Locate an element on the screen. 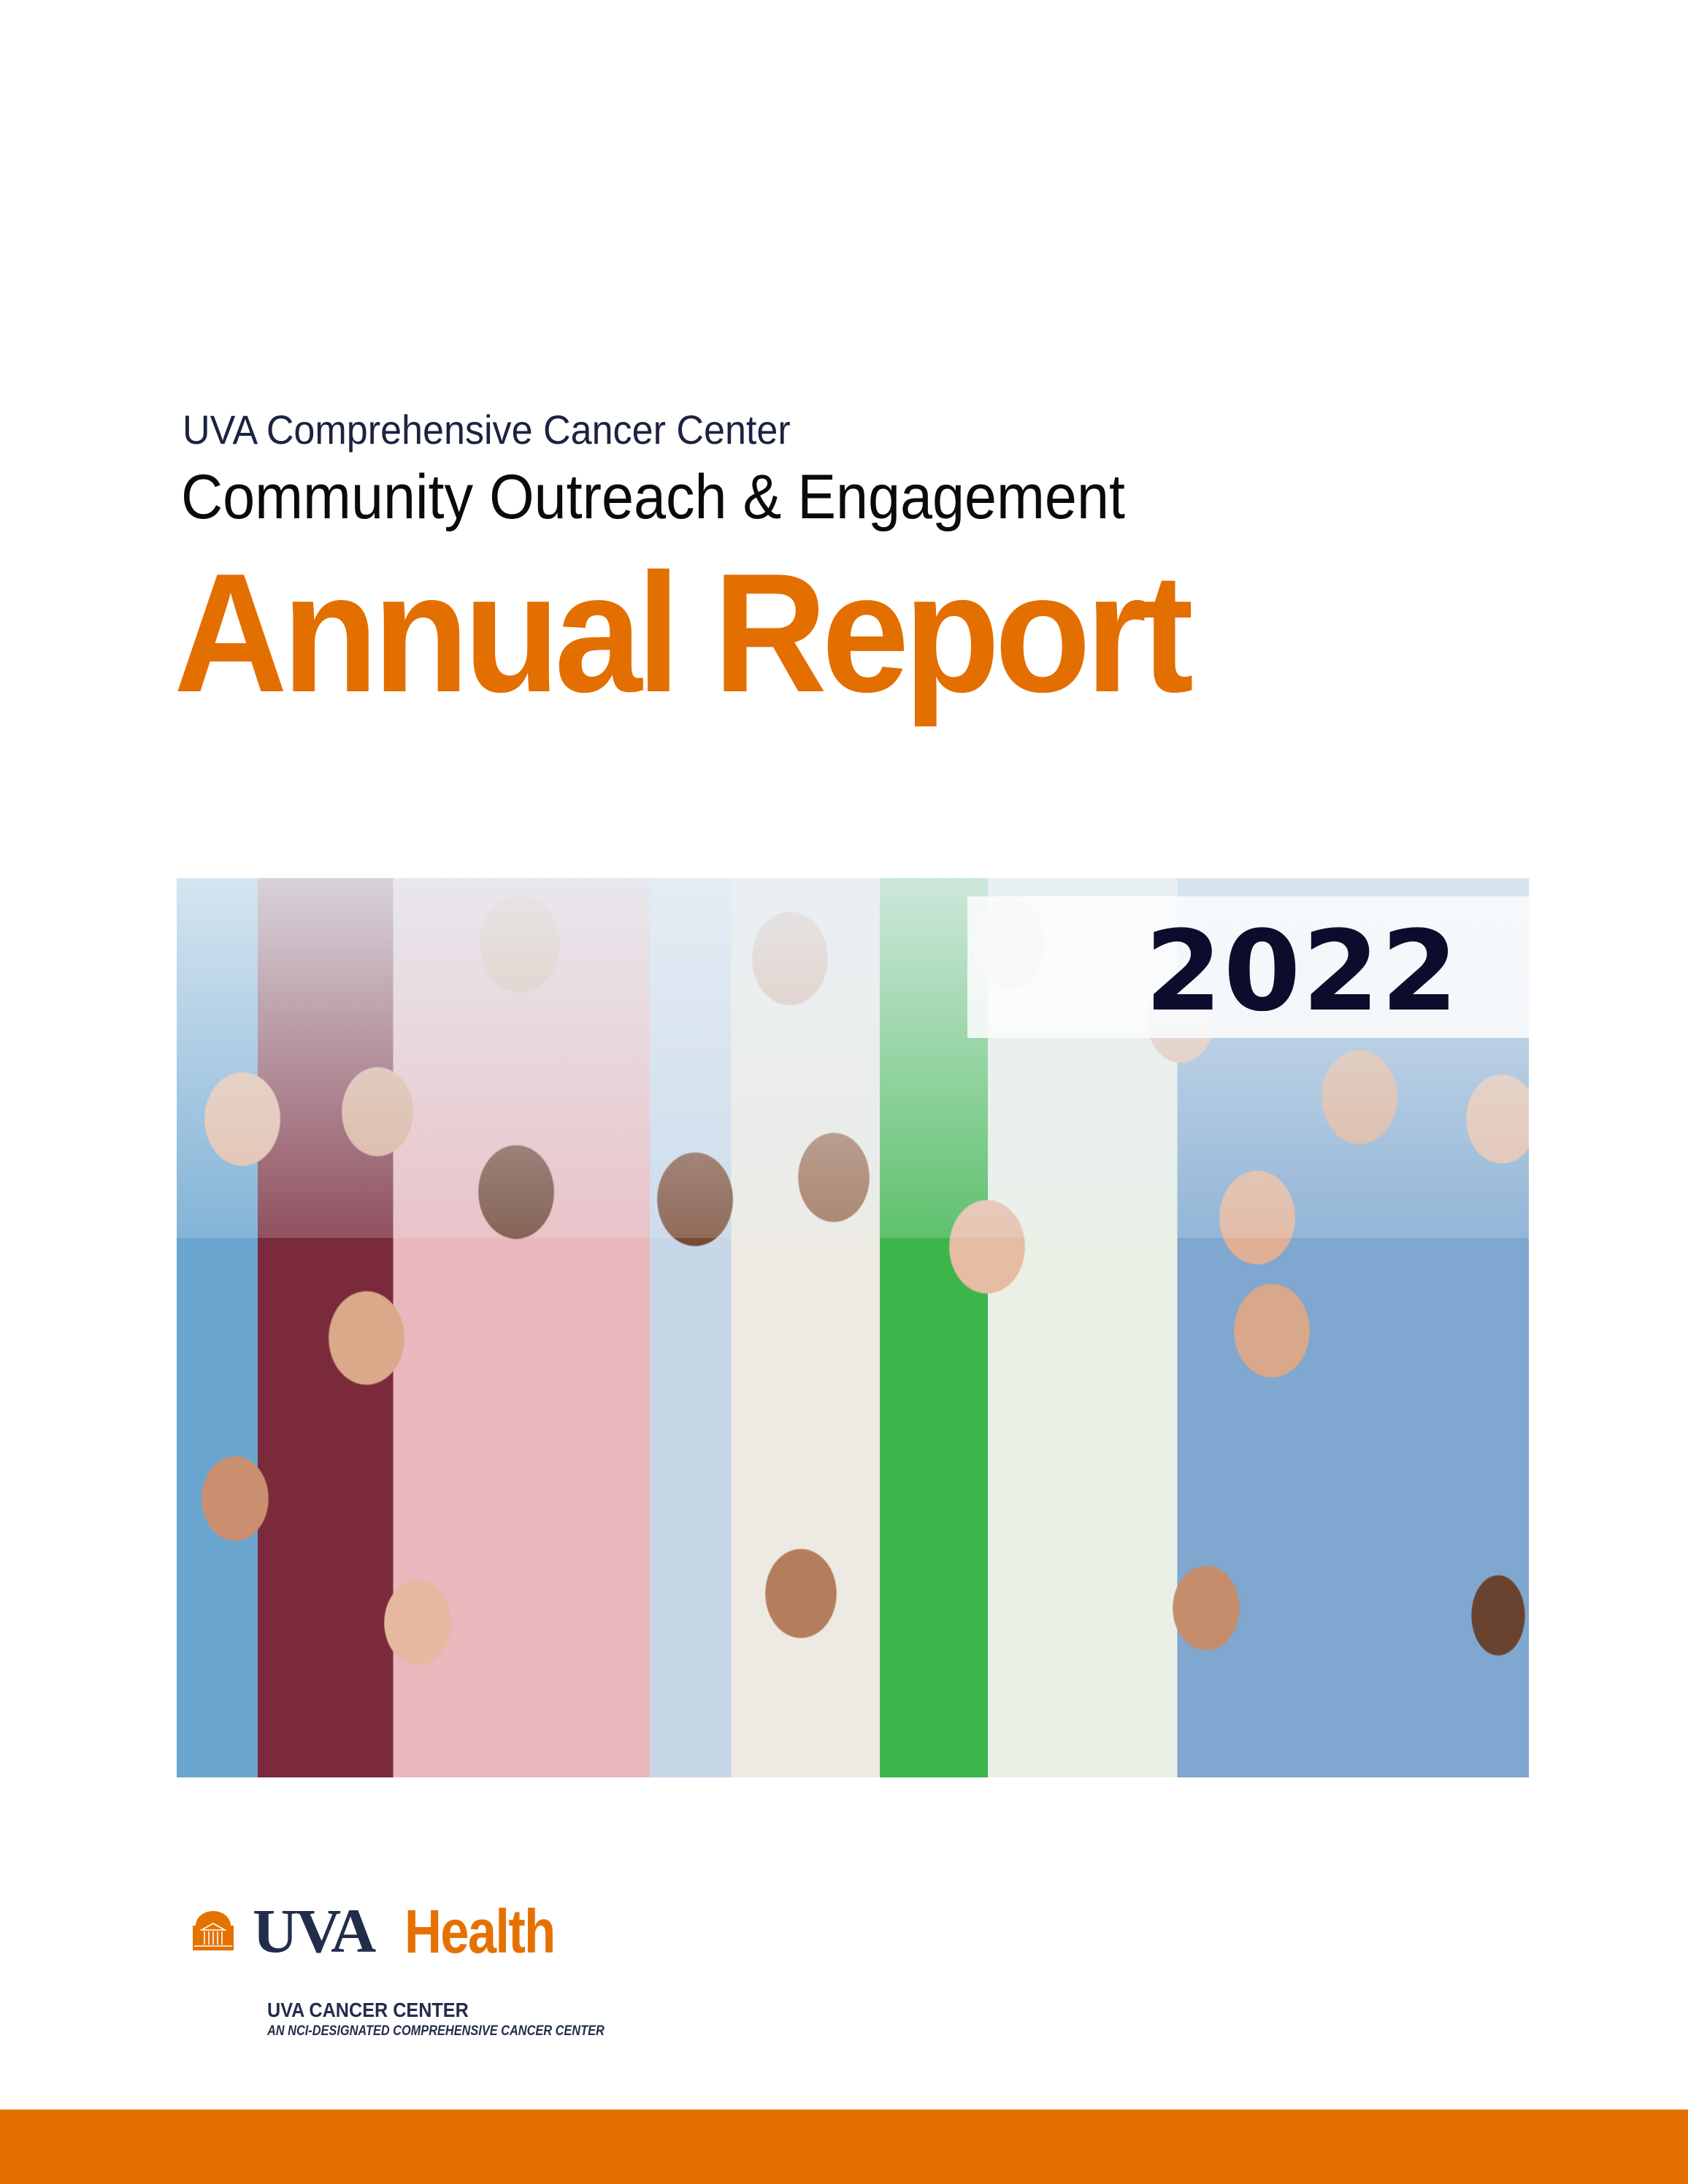  year-banner is located at coordinates (1248, 967).